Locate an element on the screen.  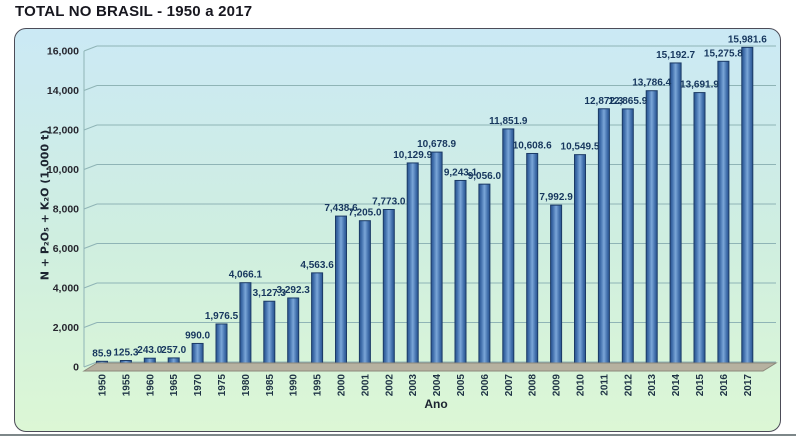
y-tick-label: 10,000 is located at coordinates (63, 170).